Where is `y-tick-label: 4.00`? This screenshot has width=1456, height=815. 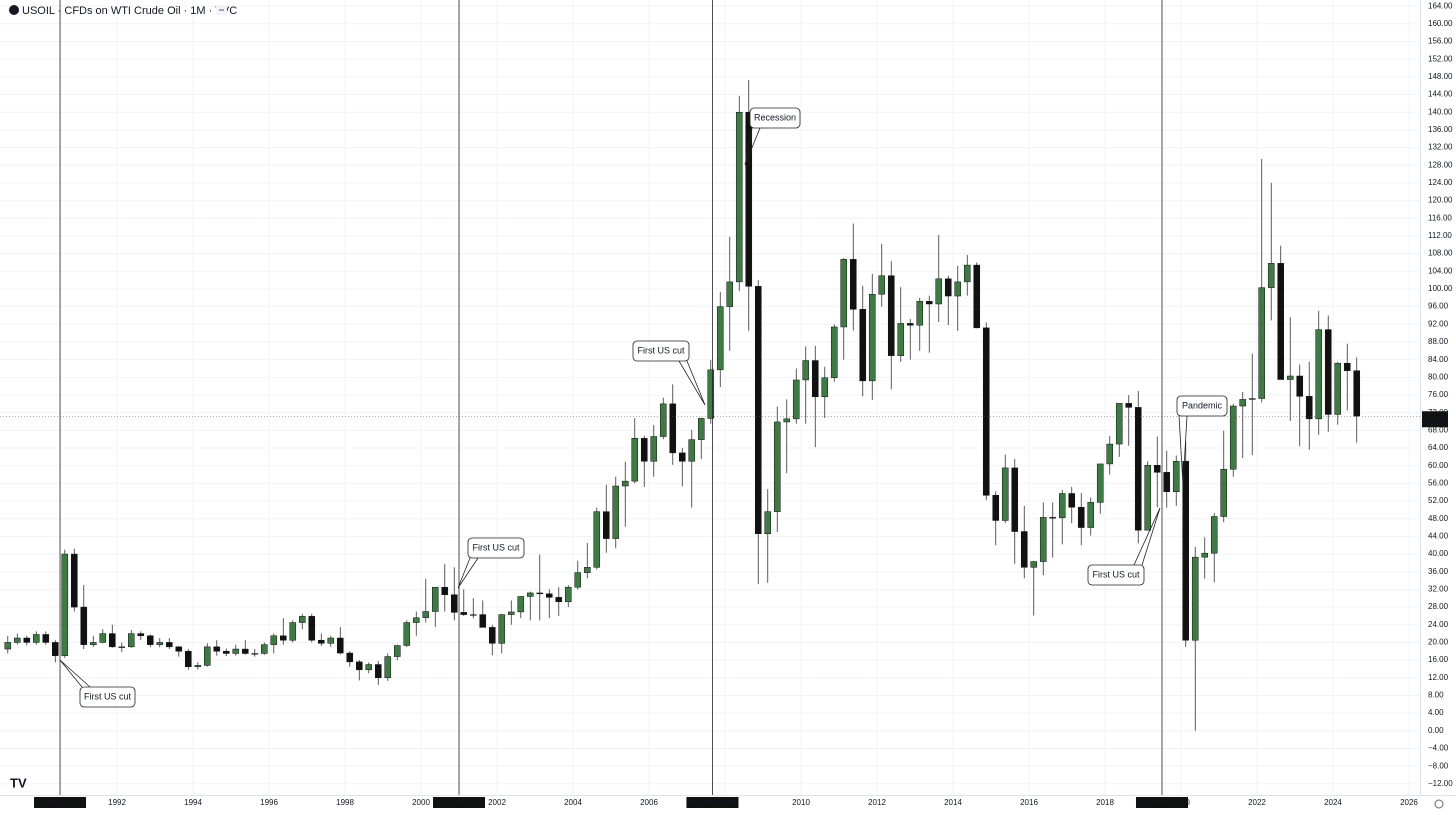 y-tick-label: 4.00 is located at coordinates (1436, 712).